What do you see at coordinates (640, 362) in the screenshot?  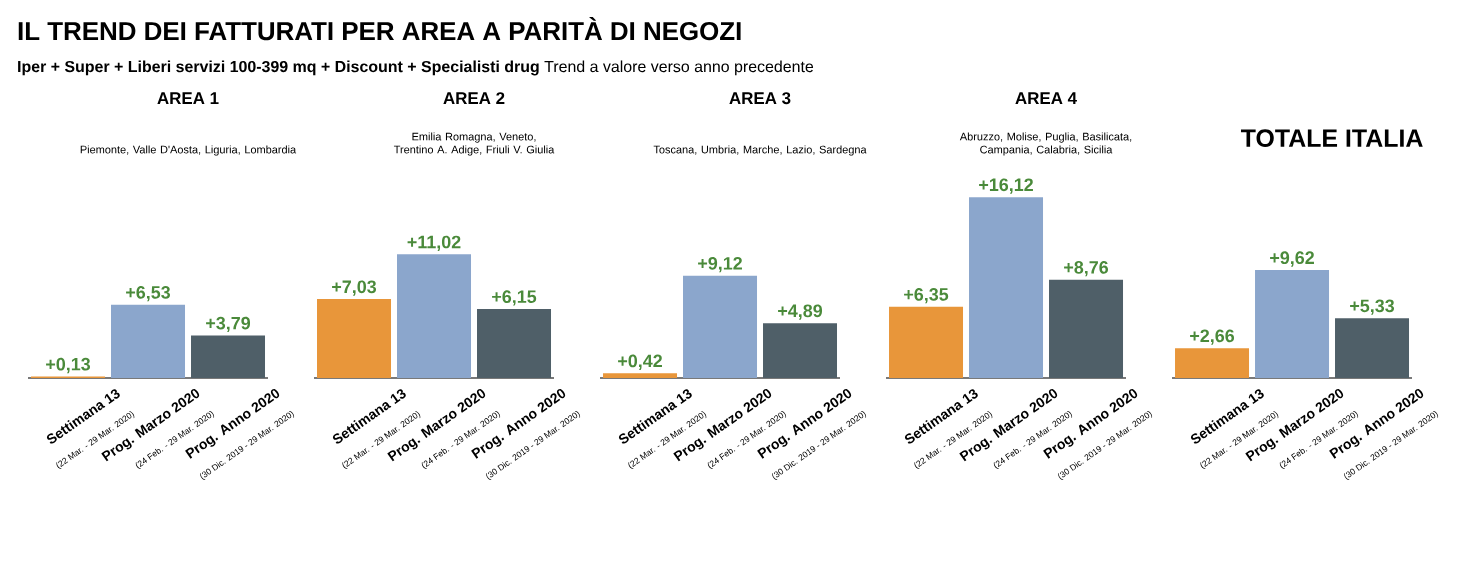 I see `data-label: +0,42` at bounding box center [640, 362].